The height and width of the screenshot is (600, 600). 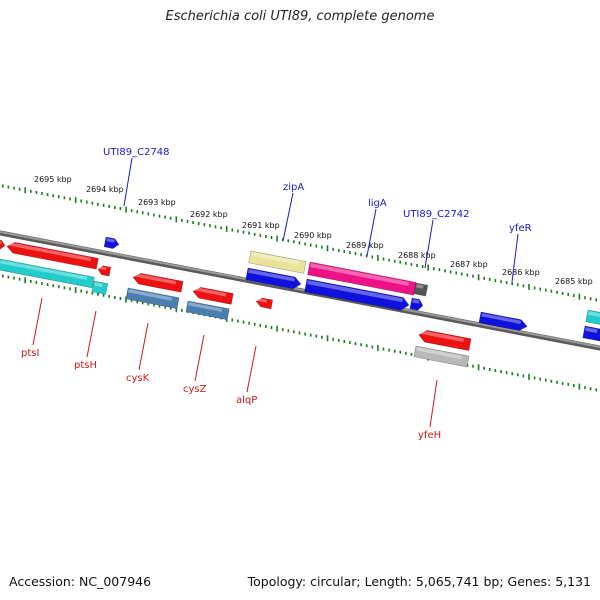 I want to click on gene-label: UTI89_C2748, so click(x=136, y=152).